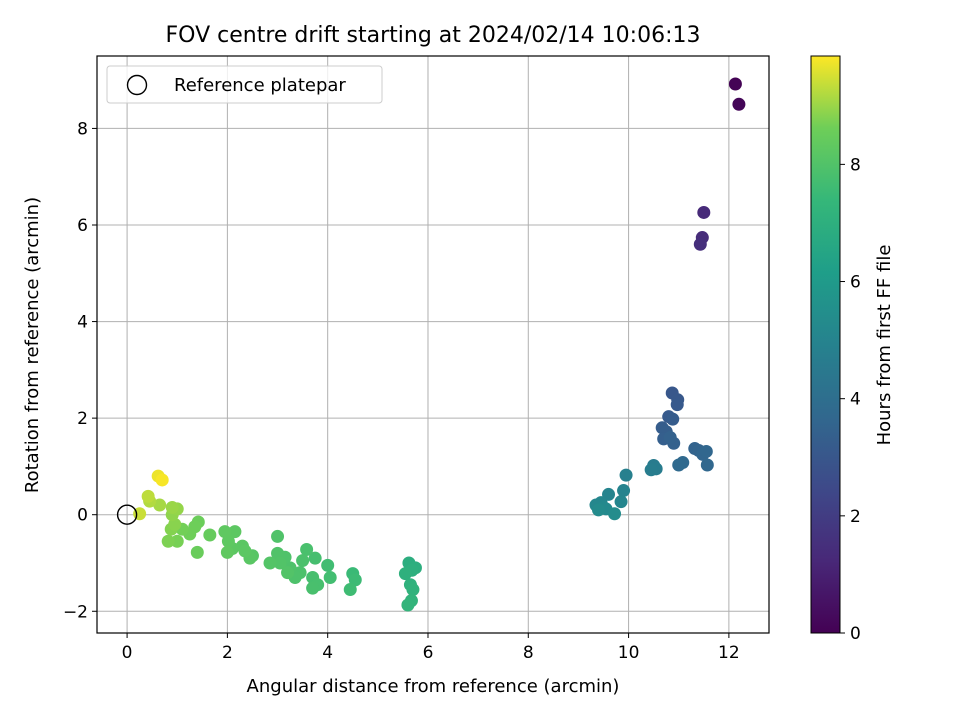  I want to click on legend-box, so click(244, 84).